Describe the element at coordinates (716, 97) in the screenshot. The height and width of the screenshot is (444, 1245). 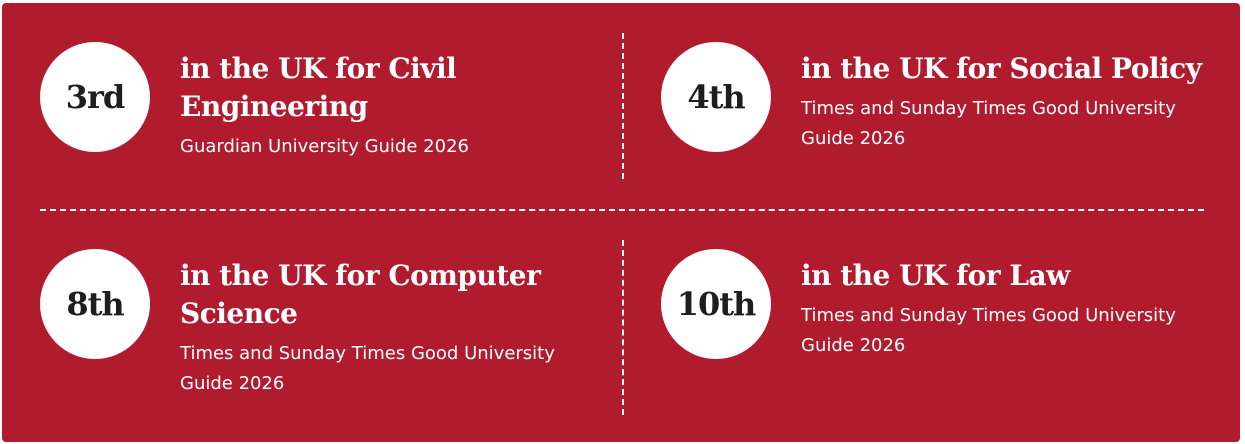
I see `rank-badge: 4th` at that location.